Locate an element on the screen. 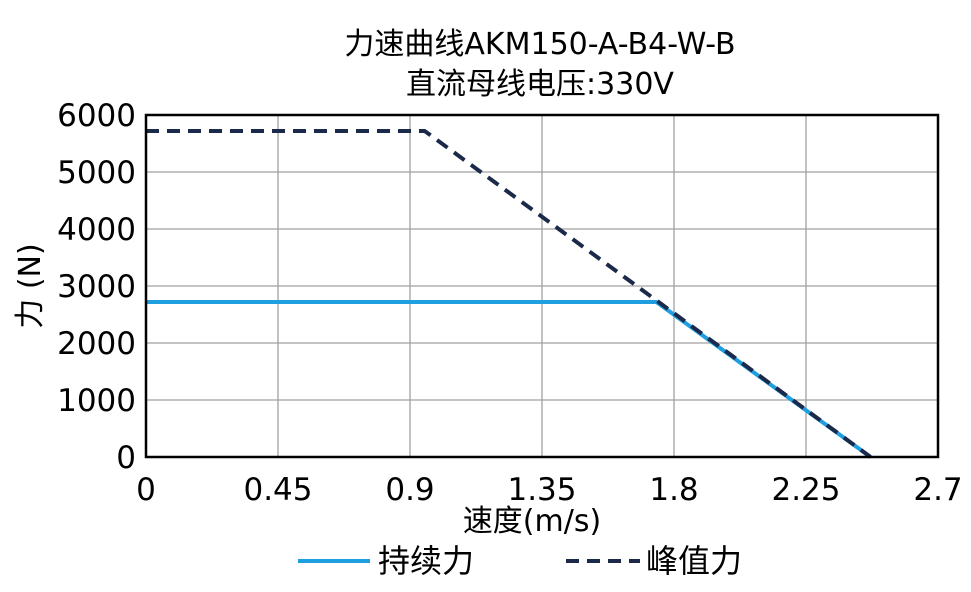 This screenshot has height=592, width=971. x-axis-label: 速度(m/s) is located at coordinates (532, 521).